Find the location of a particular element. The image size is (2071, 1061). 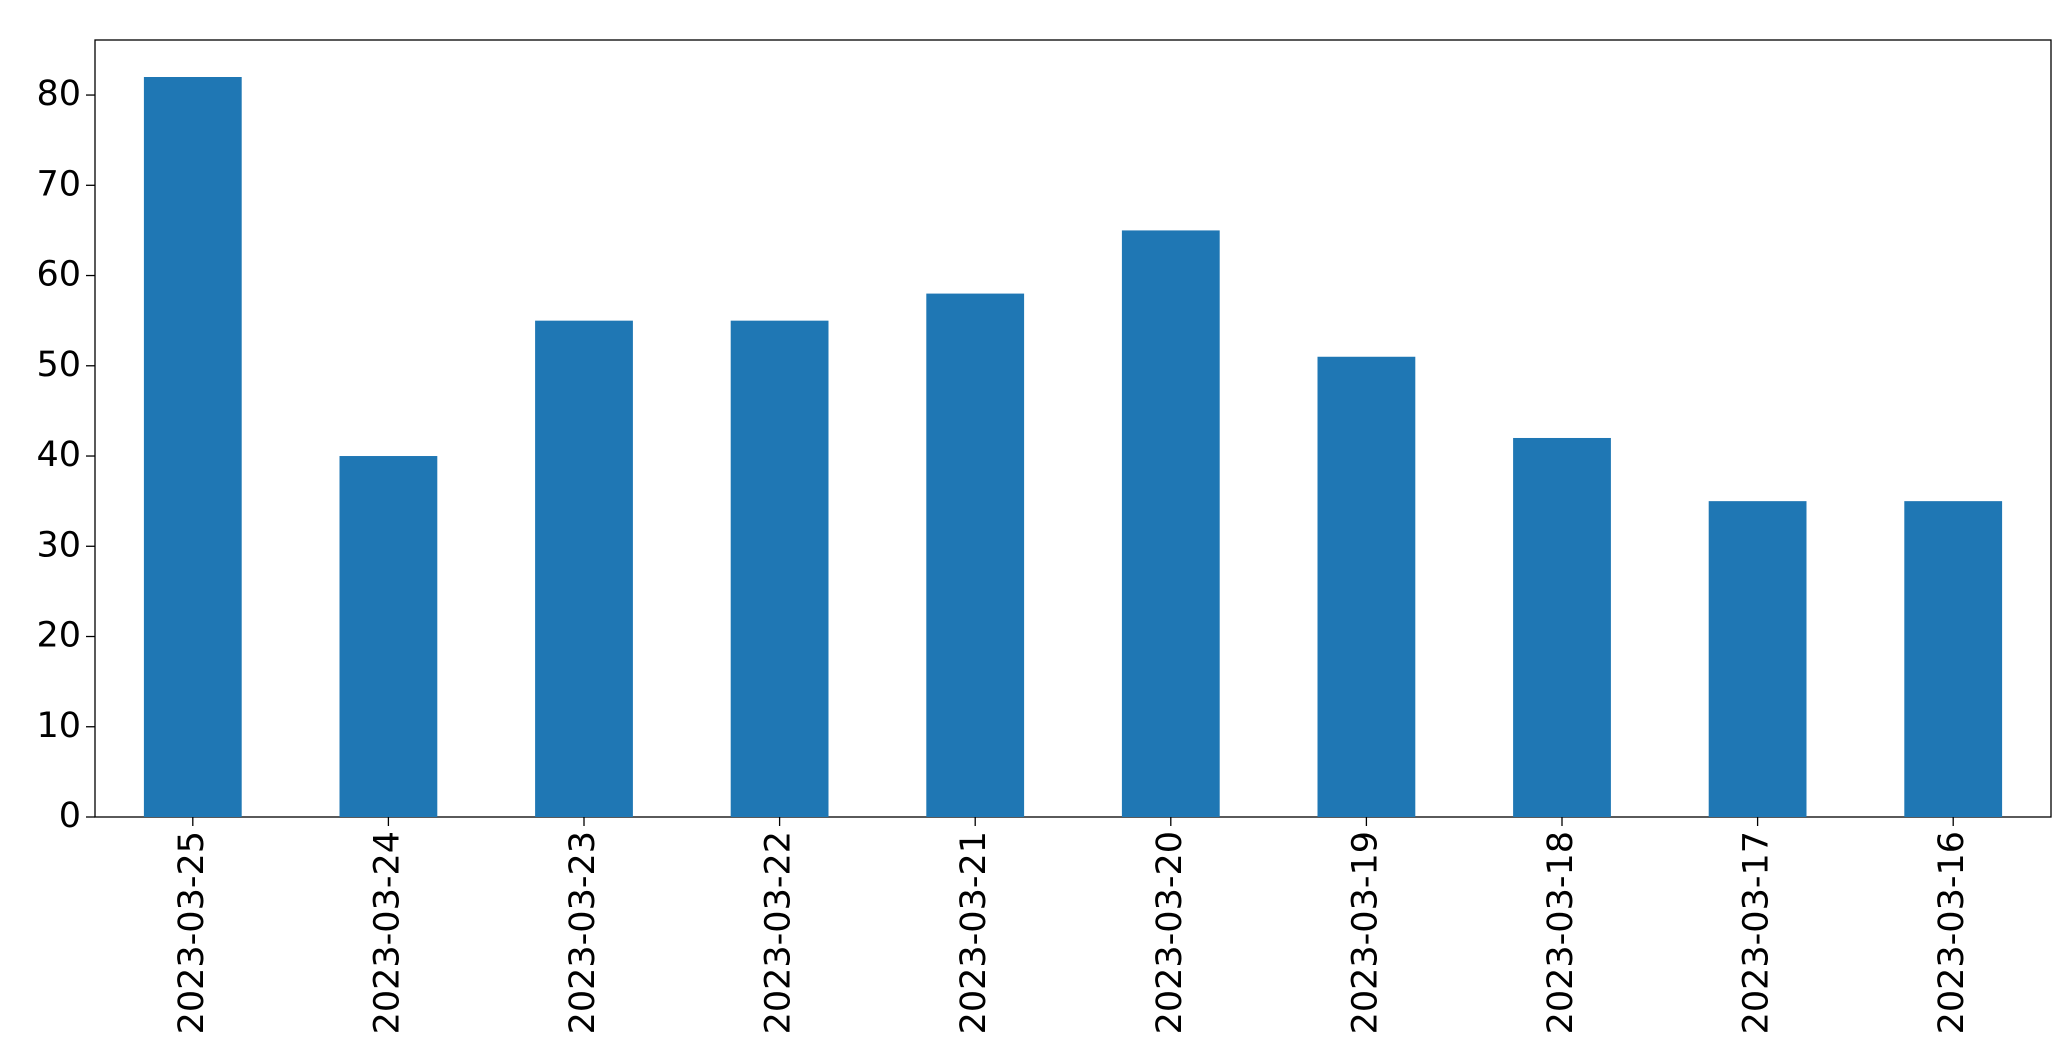

y-tick-label: 50 is located at coordinates (58, 365).